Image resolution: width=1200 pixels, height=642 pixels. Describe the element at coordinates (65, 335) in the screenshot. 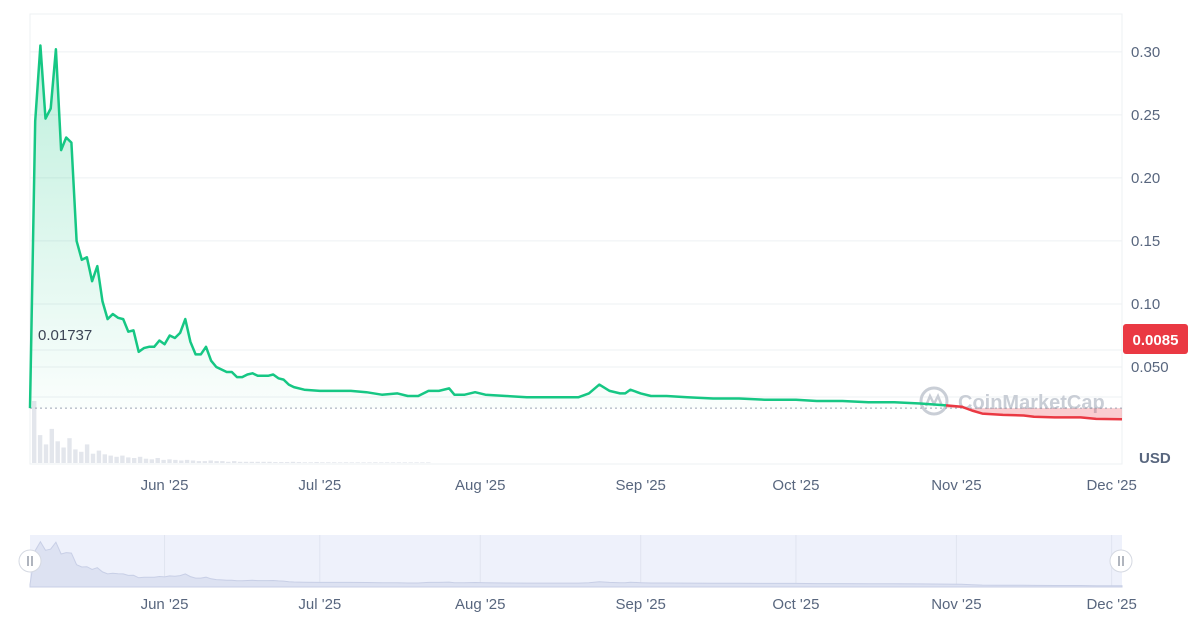

I see `start-price-label: 0.01737` at that location.